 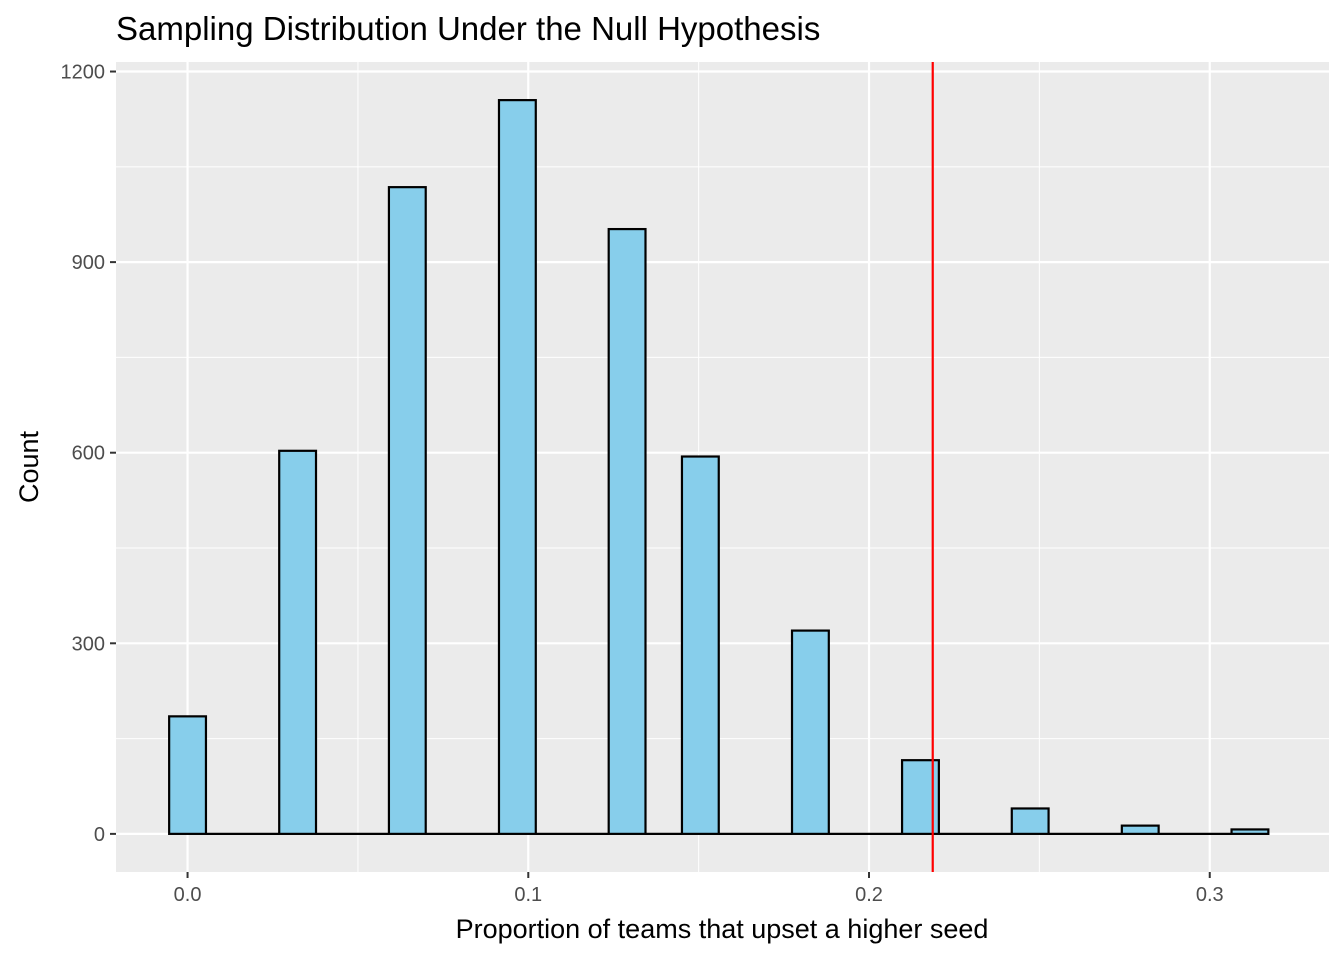 I want to click on x-tick-label: 0.2, so click(x=869, y=895).